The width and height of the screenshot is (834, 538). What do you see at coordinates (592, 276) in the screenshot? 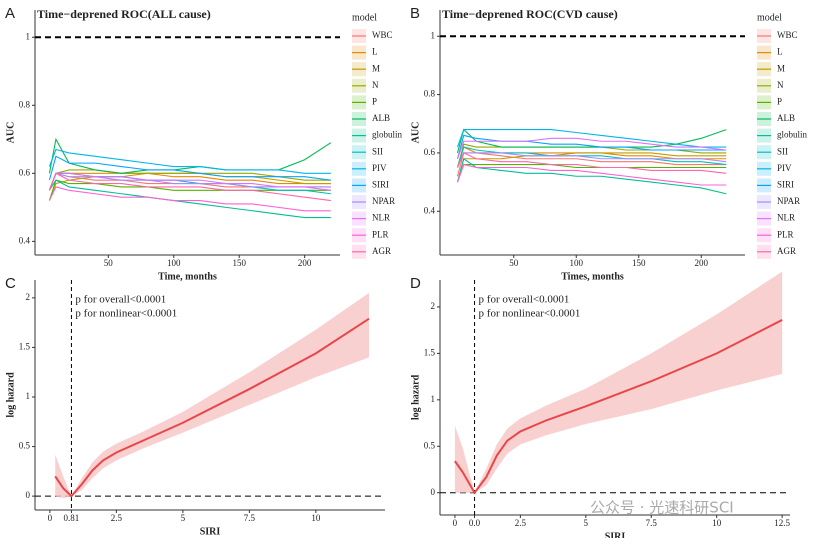
I see `x-axis-label: Times, months` at bounding box center [592, 276].